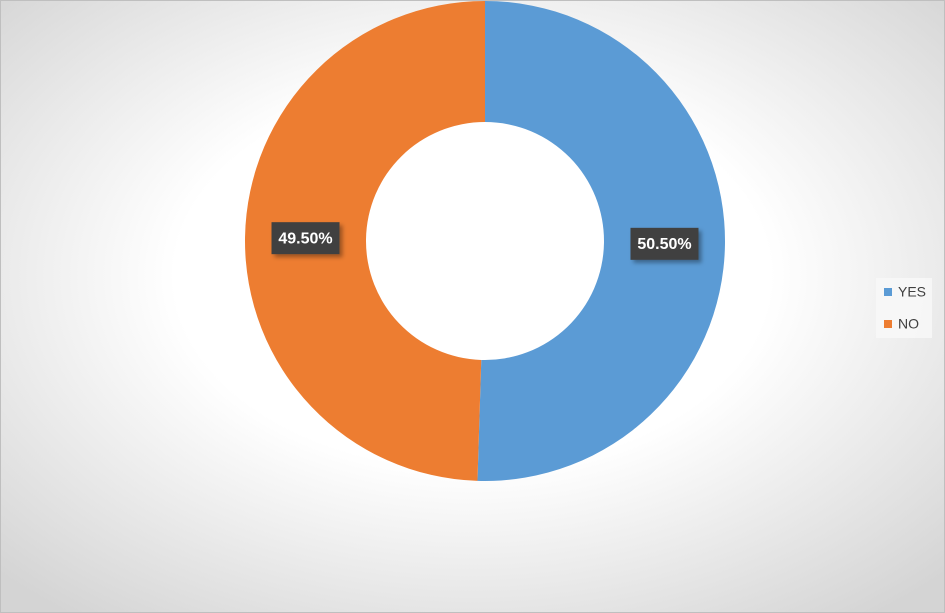 This screenshot has height=613, width=945. What do you see at coordinates (908, 324) in the screenshot?
I see `legend-label: NO` at bounding box center [908, 324].